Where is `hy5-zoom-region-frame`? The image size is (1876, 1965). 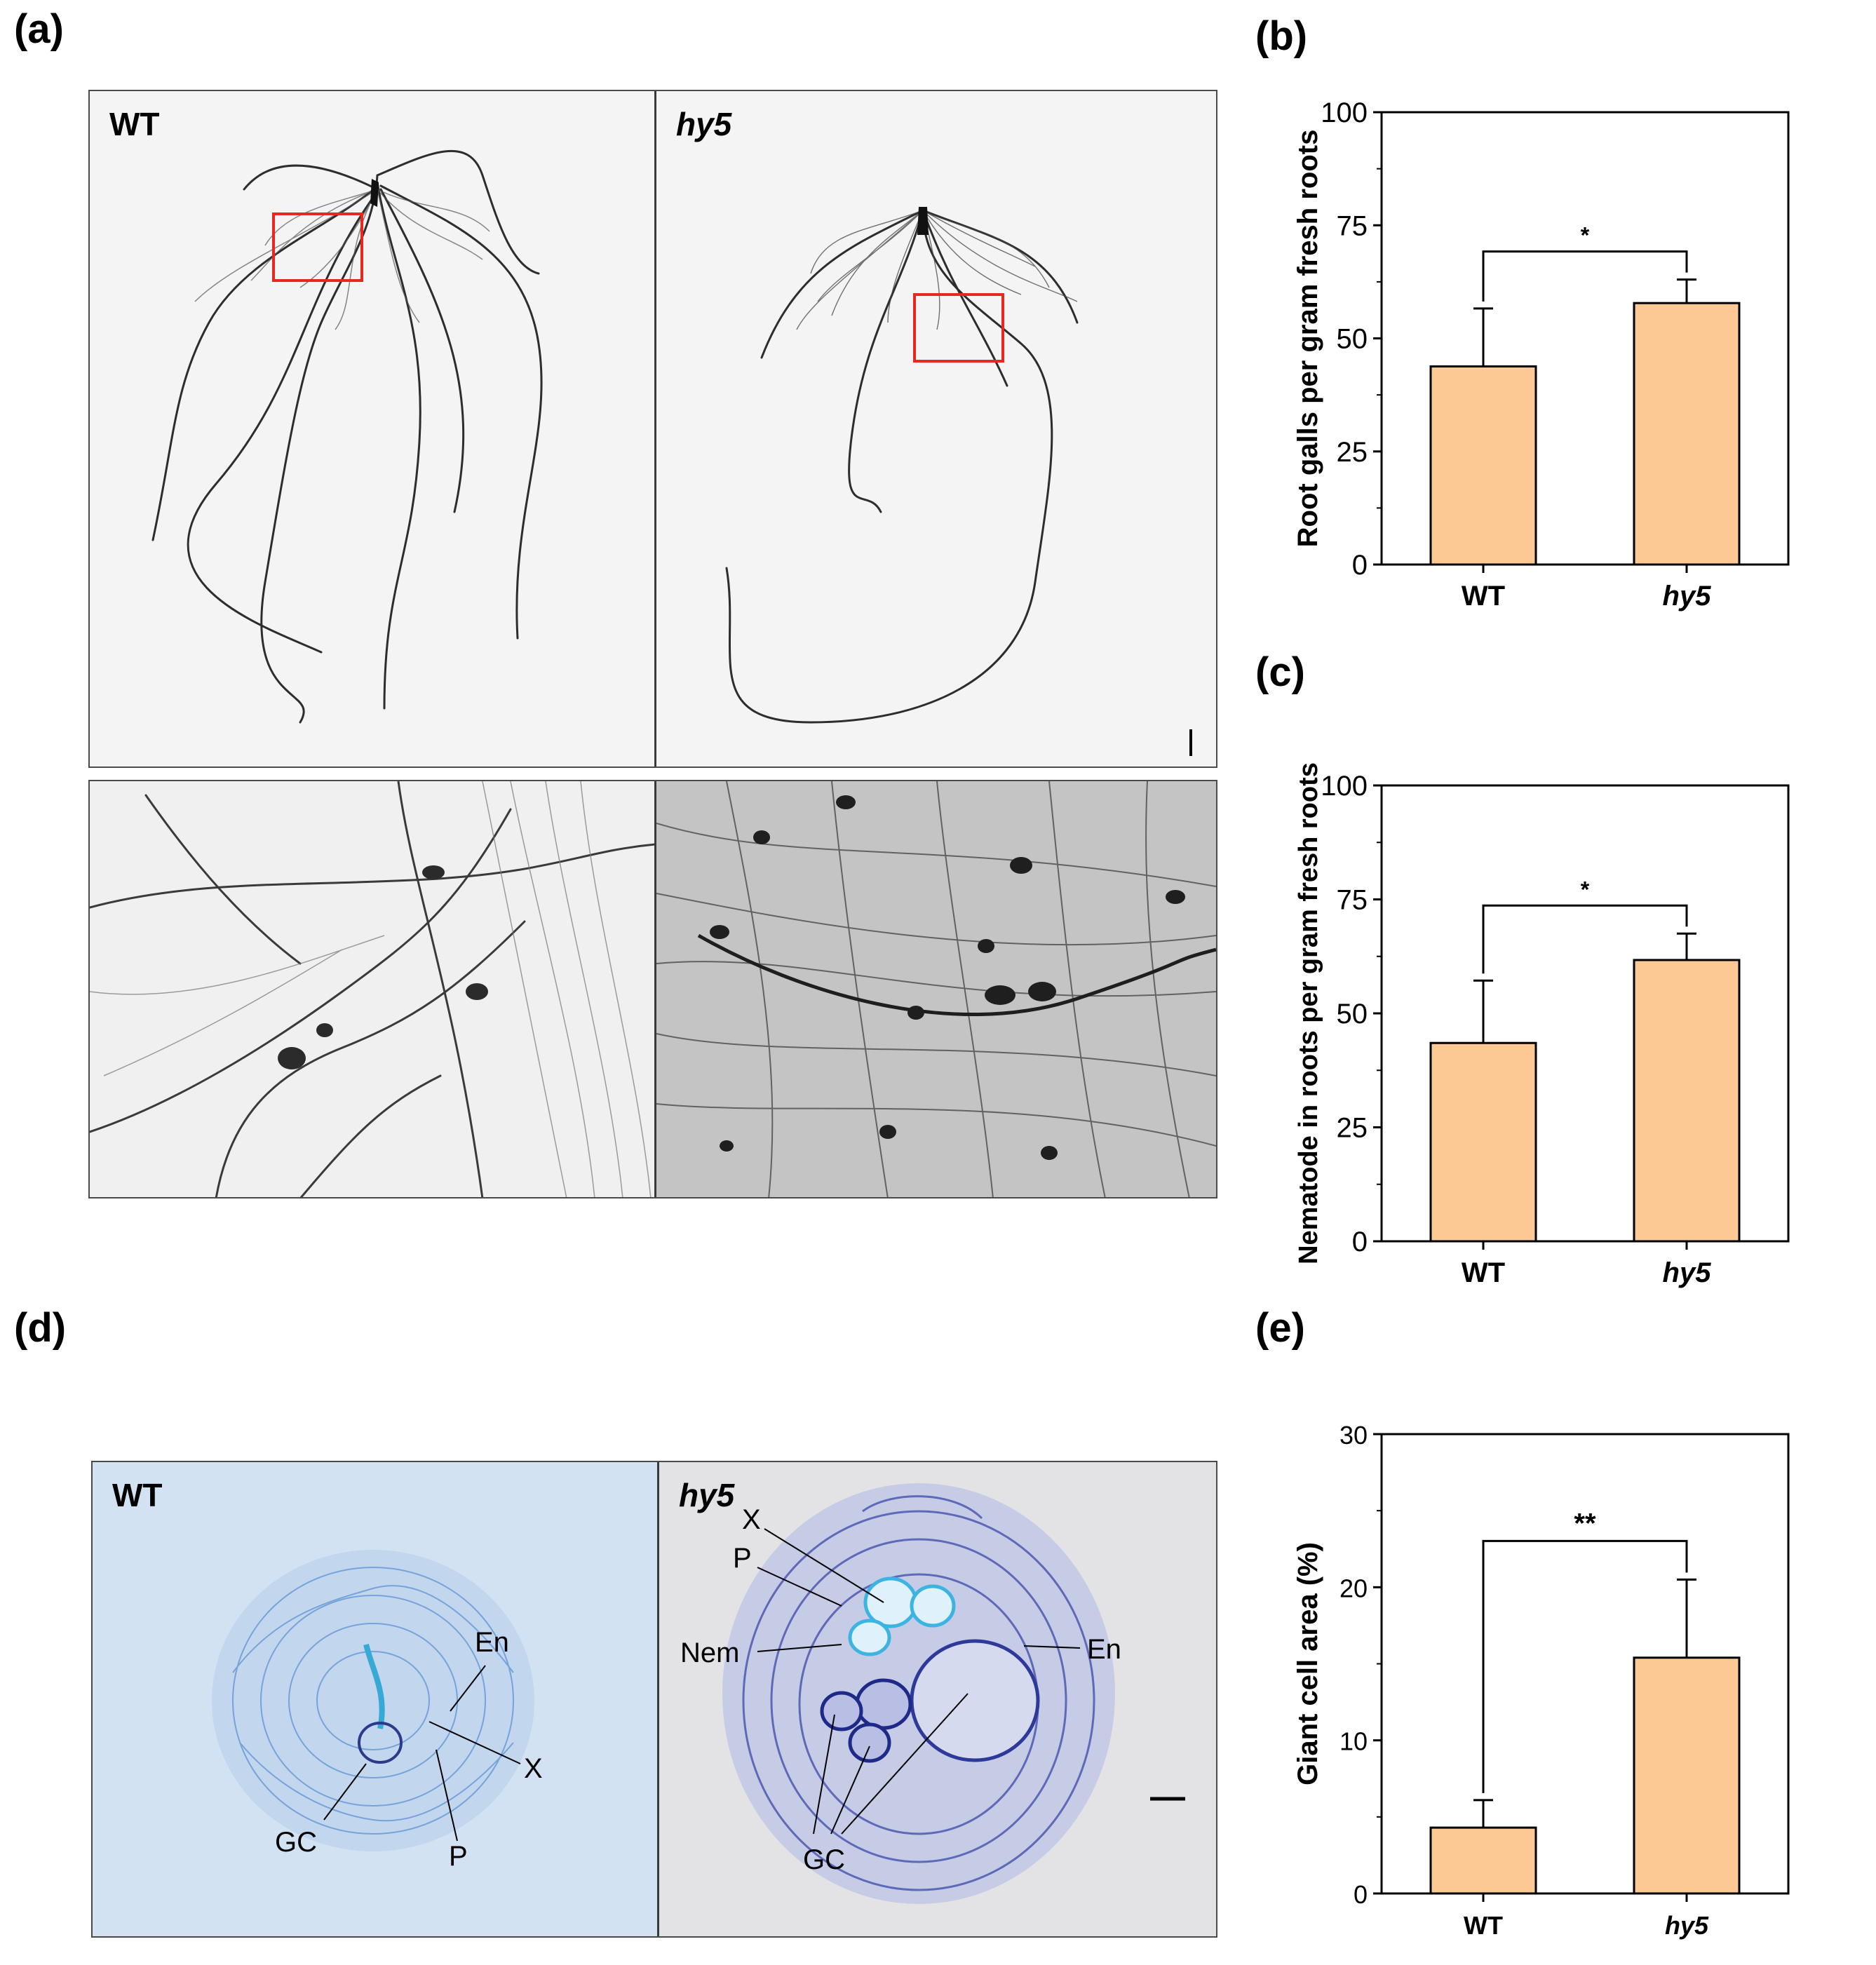 hy5-zoom-region-frame is located at coordinates (958, 328).